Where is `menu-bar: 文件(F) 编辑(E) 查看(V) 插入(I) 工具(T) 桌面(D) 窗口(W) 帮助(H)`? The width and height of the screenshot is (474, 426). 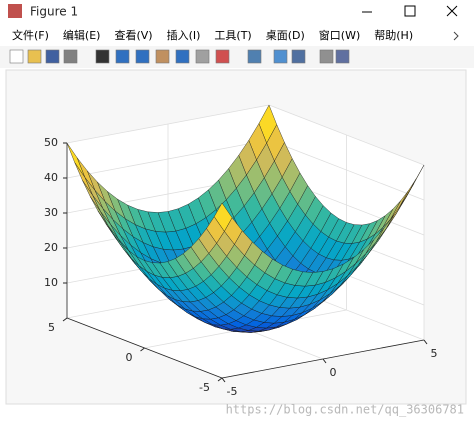 menu-bar: 文件(F) 编辑(E) 查看(V) 插入(I) 工具(T) 桌面(D) 窗口(W) 帮助(H) is located at coordinates (212, 35).